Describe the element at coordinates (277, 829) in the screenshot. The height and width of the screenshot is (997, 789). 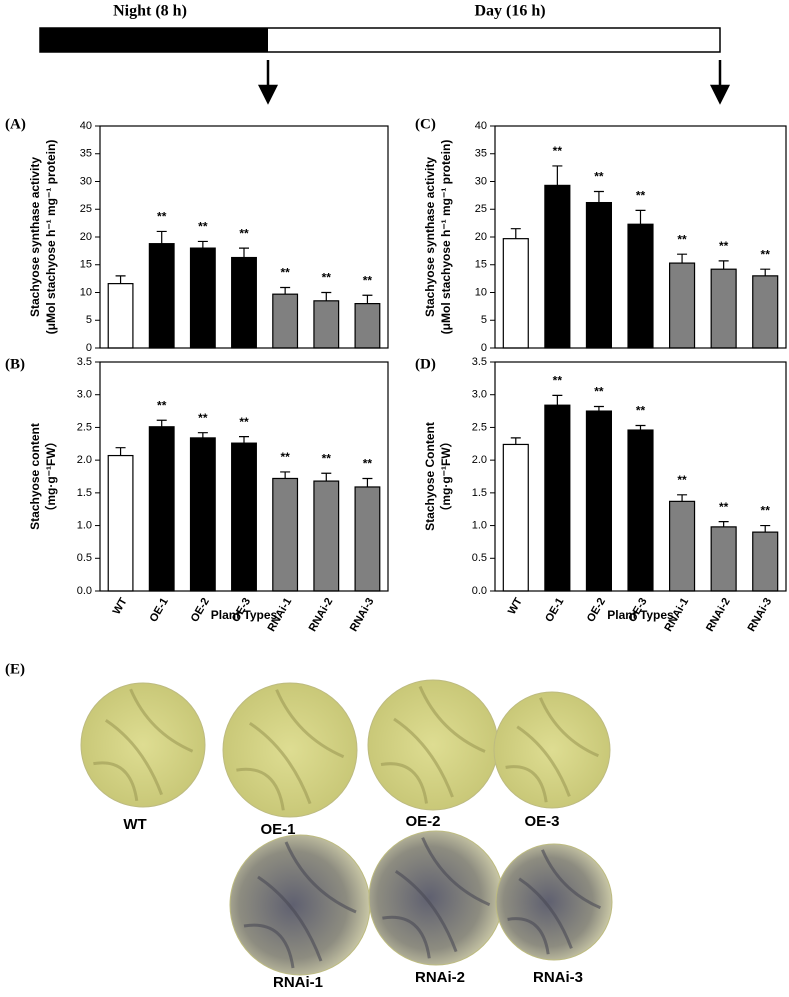
I see `leaf-label: OE-1` at that location.